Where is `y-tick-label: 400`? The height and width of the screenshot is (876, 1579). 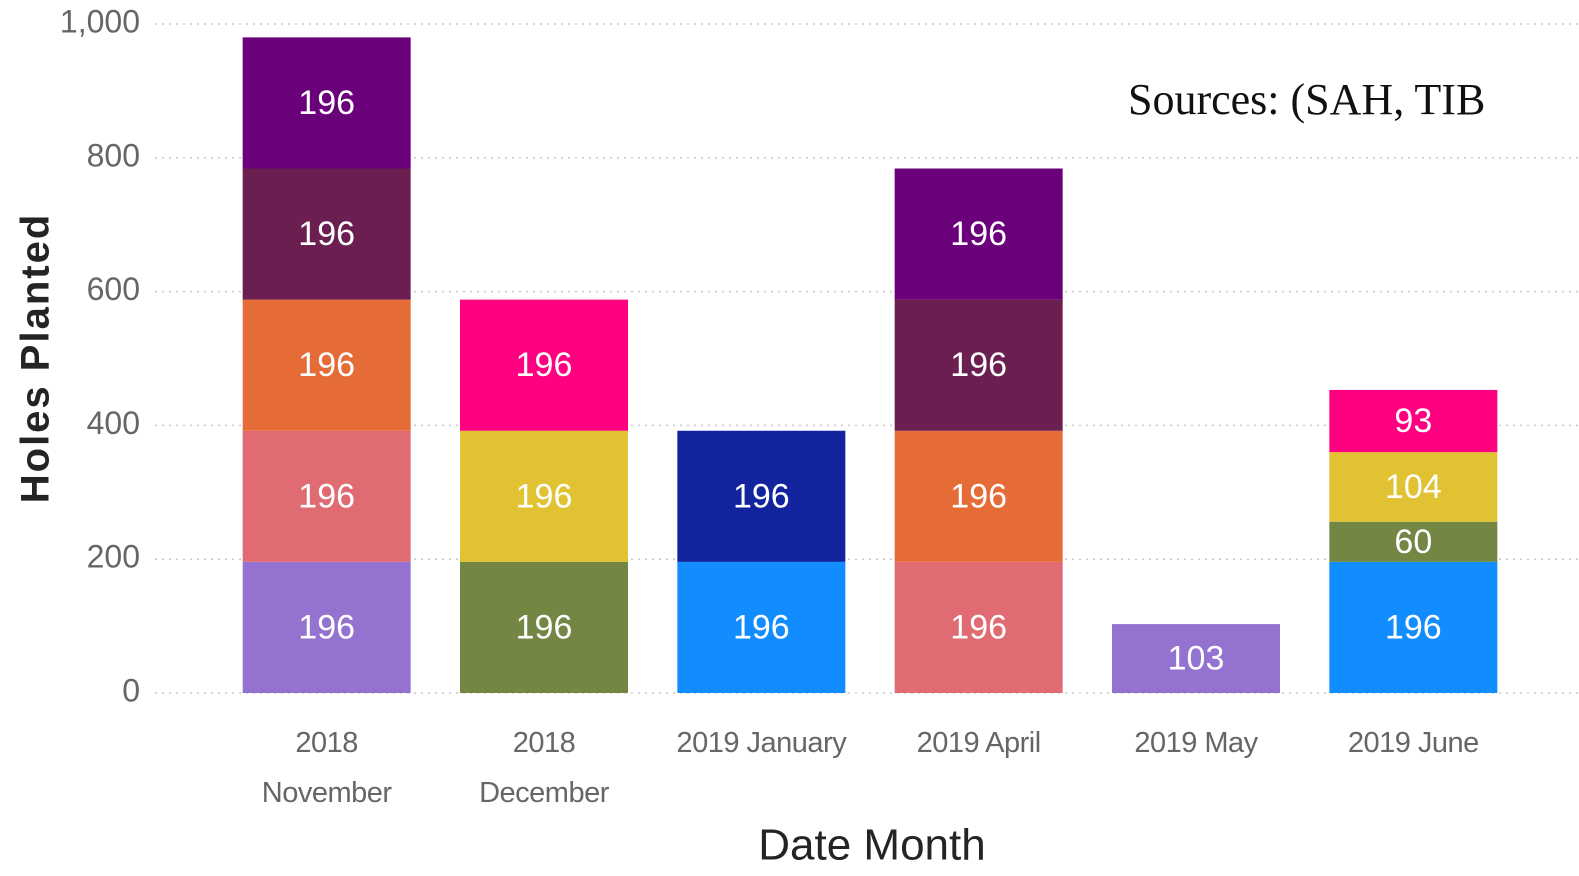
y-tick-label: 400 is located at coordinates (113, 423).